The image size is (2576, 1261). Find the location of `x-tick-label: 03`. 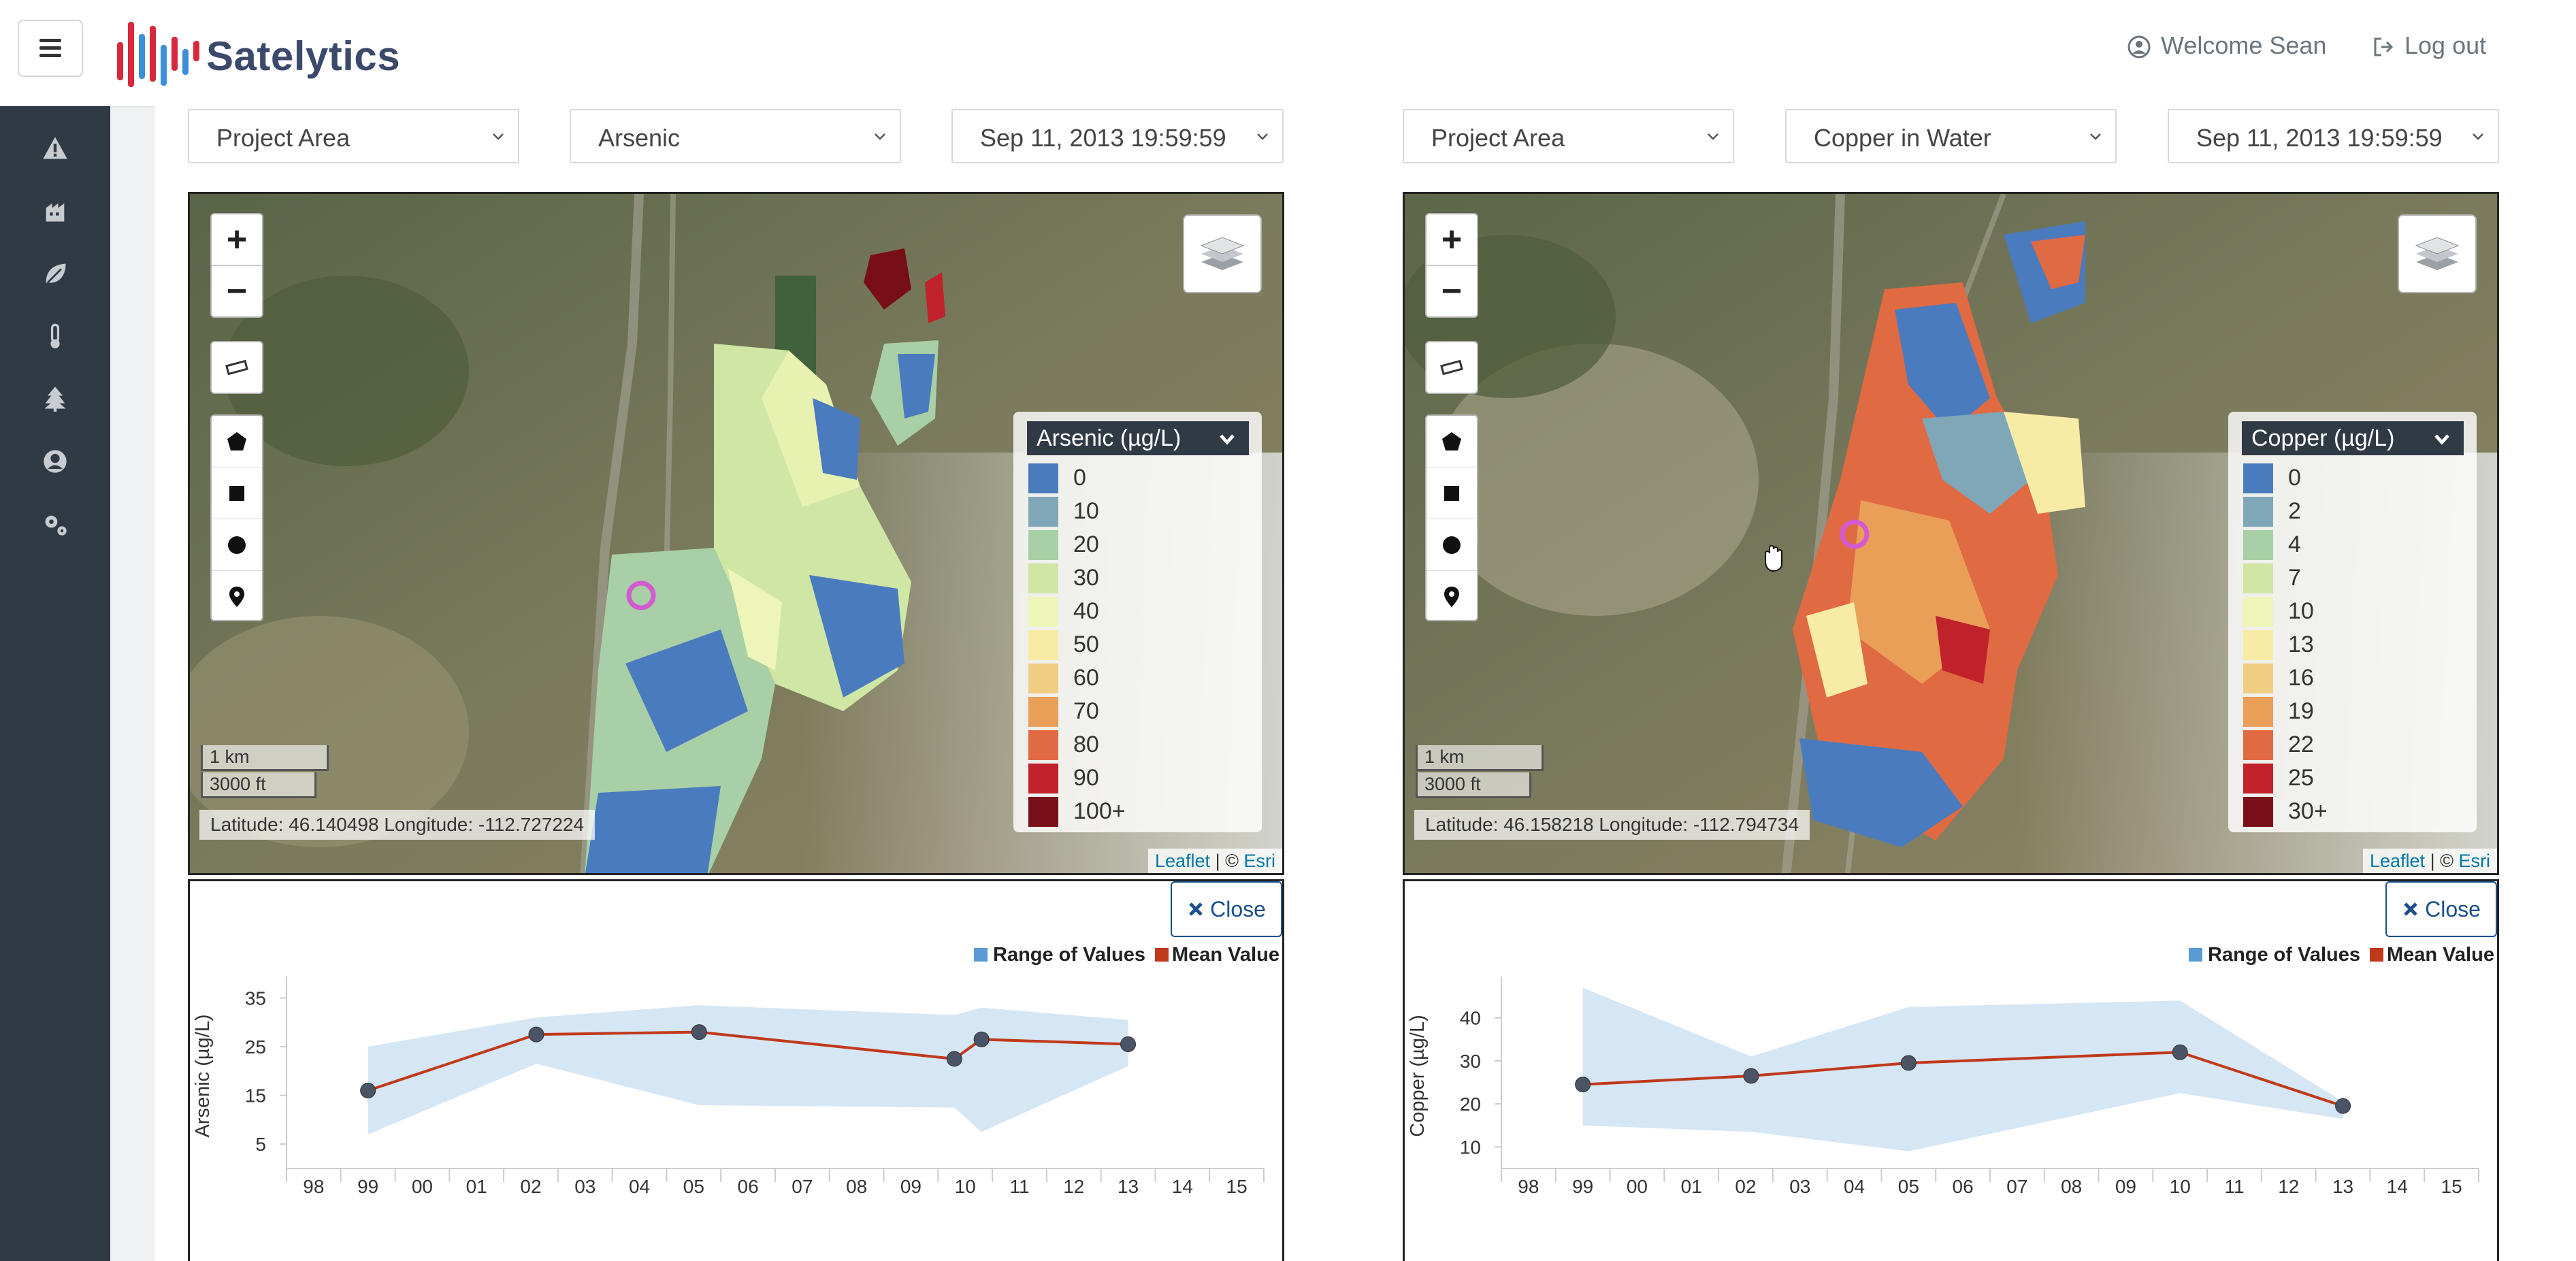

x-tick-label: 03 is located at coordinates (1799, 1186).